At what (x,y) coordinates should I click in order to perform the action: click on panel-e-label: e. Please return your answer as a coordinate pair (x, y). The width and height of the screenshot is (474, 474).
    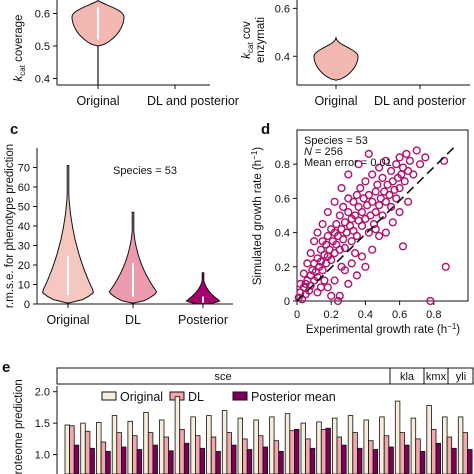
    Looking at the image, I should click on (6, 367).